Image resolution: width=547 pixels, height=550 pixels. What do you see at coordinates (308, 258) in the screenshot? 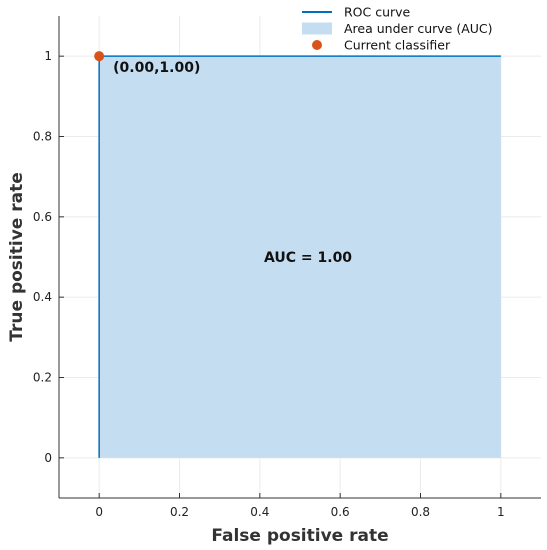
I see `auc-annotation: AUC = 1.00` at bounding box center [308, 258].